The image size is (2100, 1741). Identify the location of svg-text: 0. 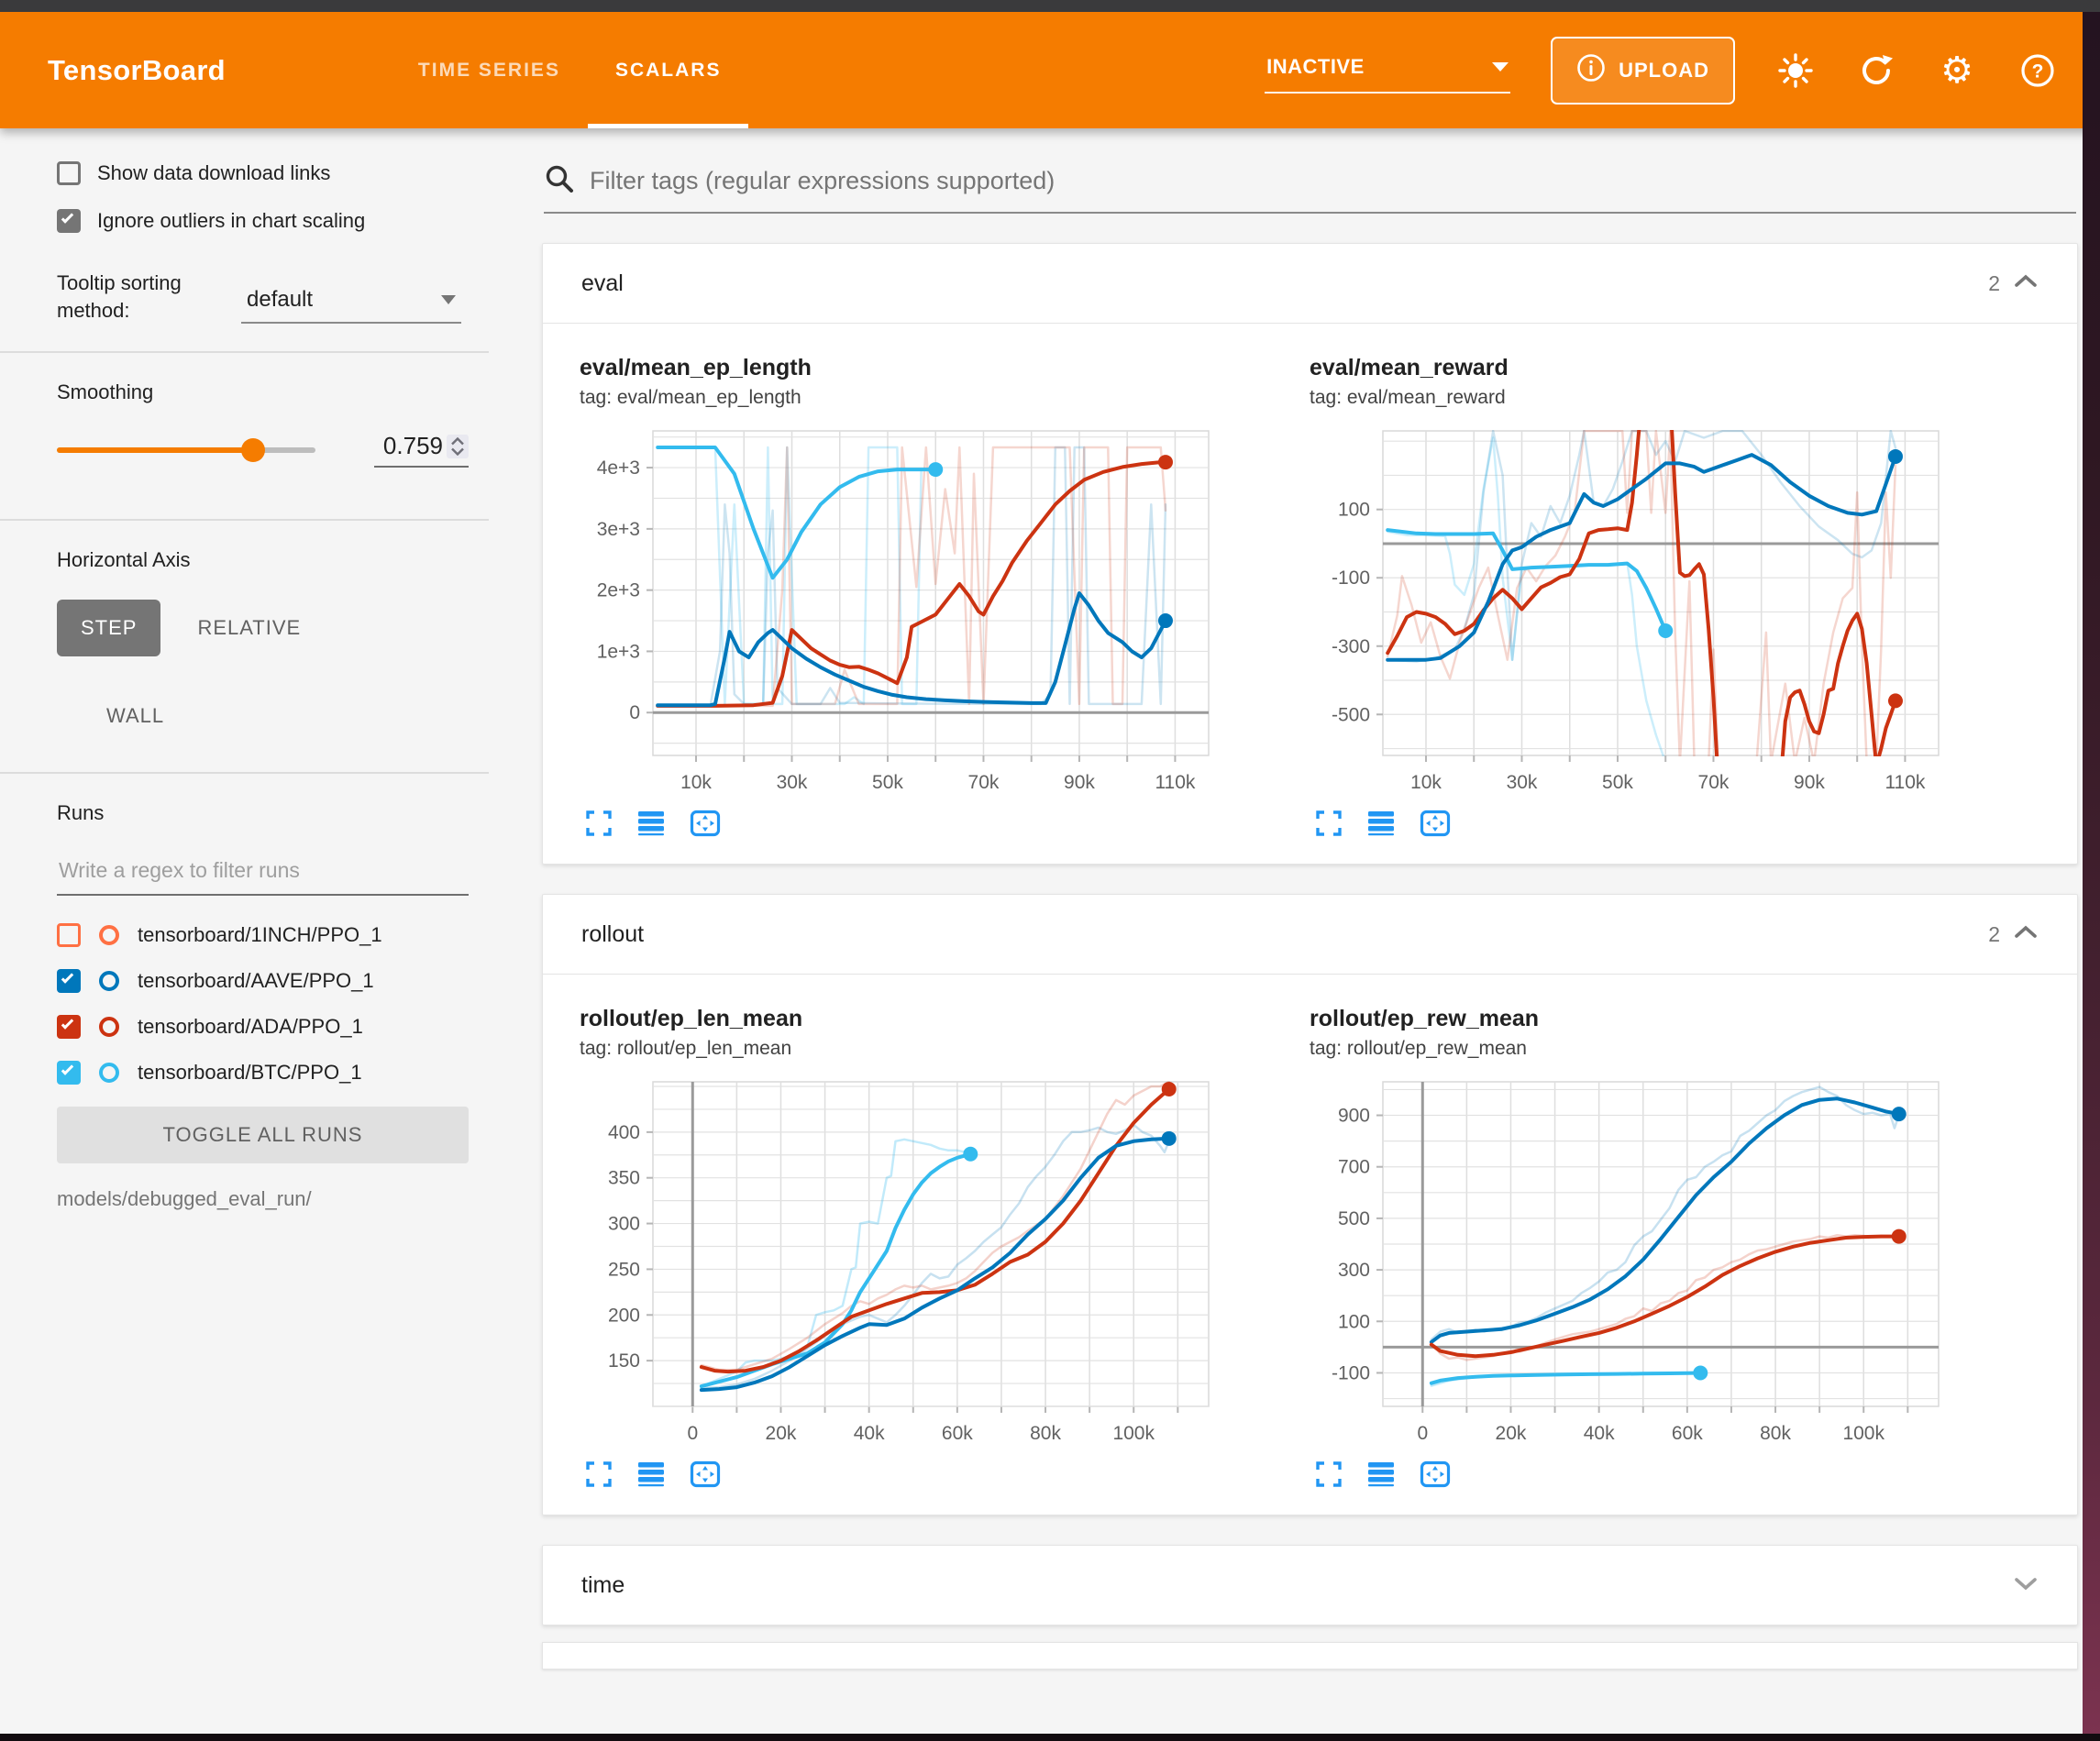
(634, 713).